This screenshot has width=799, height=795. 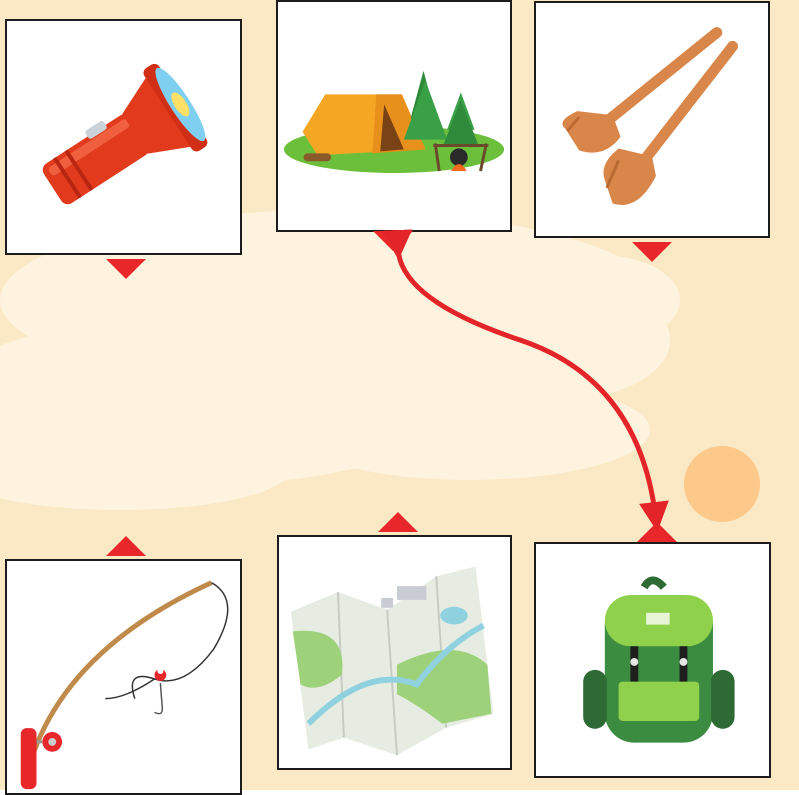 What do you see at coordinates (650, 116) in the screenshot?
I see `paddles-icon` at bounding box center [650, 116].